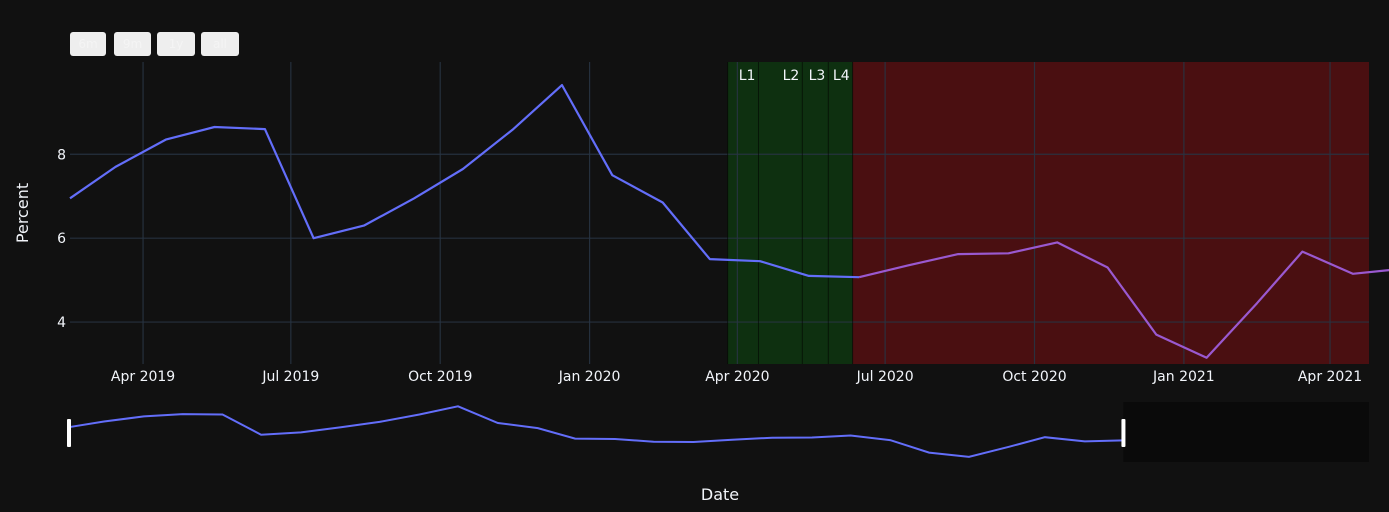 The width and height of the screenshot is (1389, 512). I want to click on band-label-l4: L4, so click(841, 76).